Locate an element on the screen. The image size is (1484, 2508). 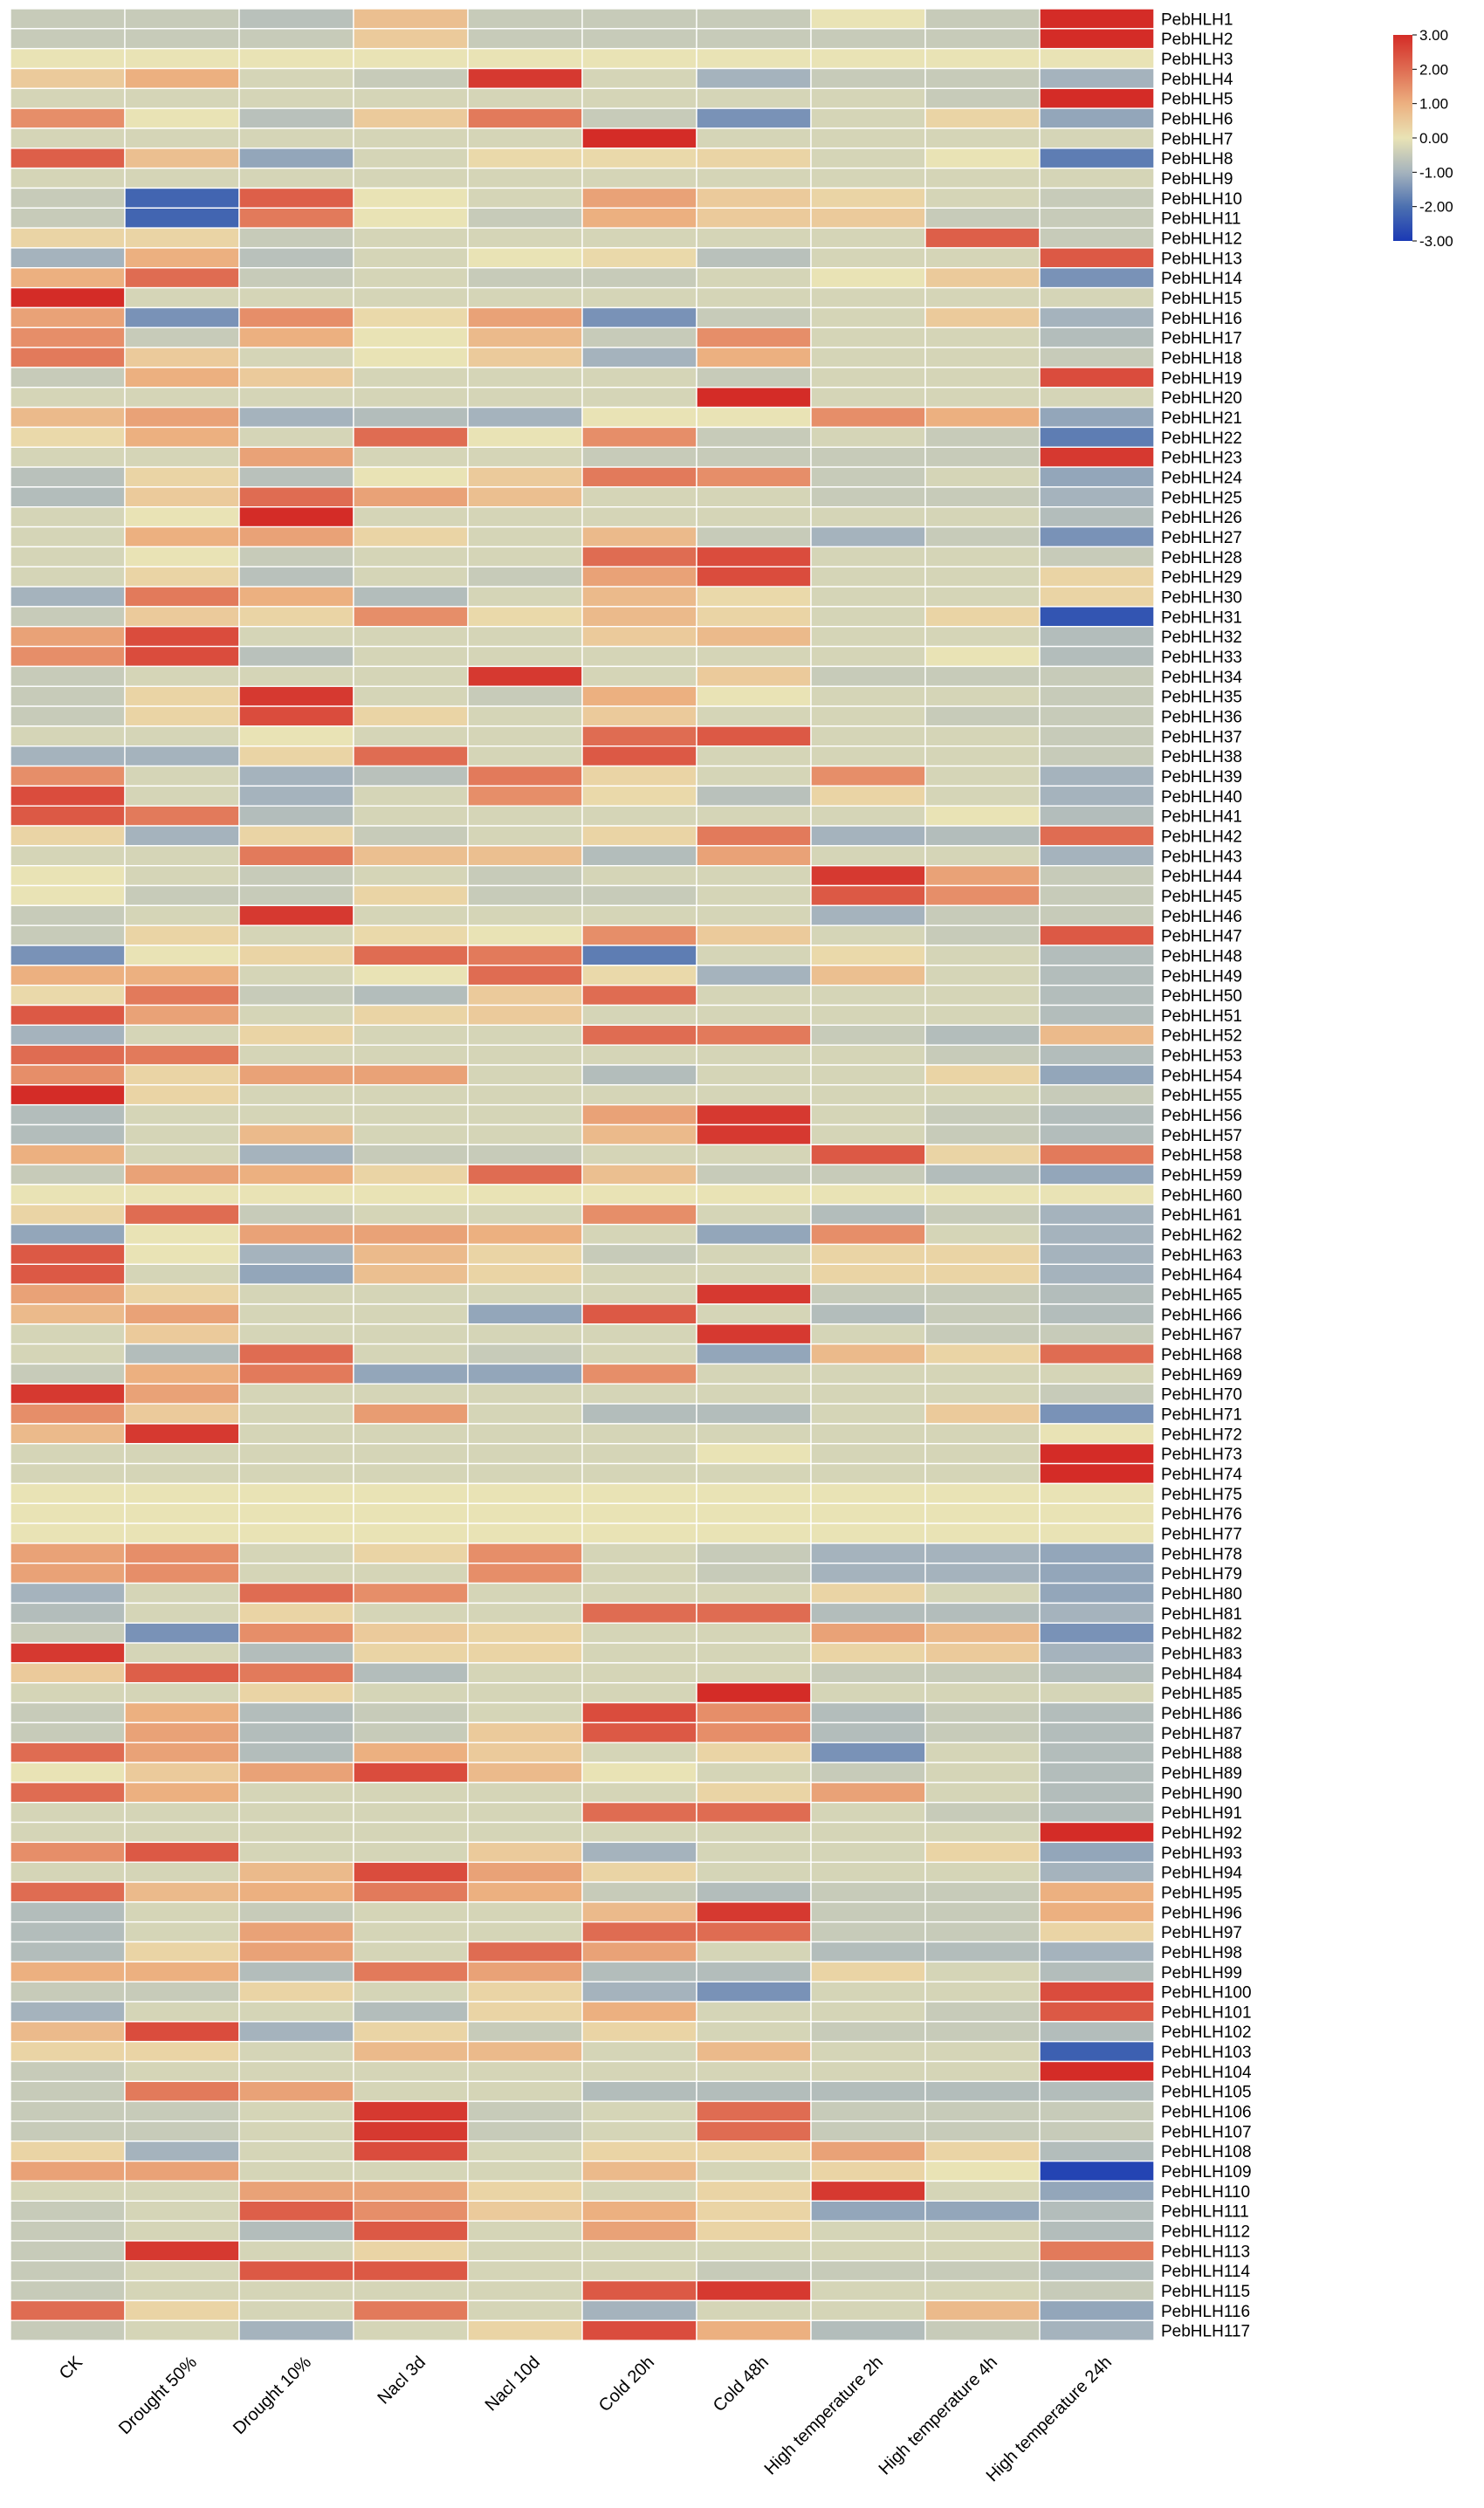
row-label: PebHLH6 is located at coordinates (1197, 120).